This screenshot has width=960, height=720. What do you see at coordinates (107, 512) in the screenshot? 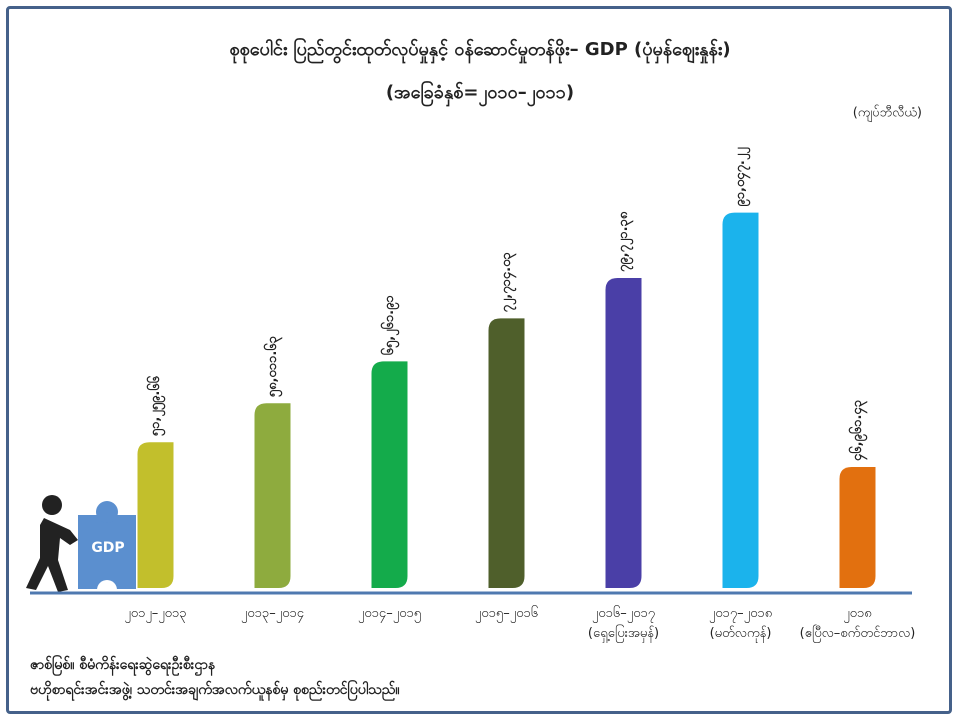
I see `puzzle-knob` at bounding box center [107, 512].